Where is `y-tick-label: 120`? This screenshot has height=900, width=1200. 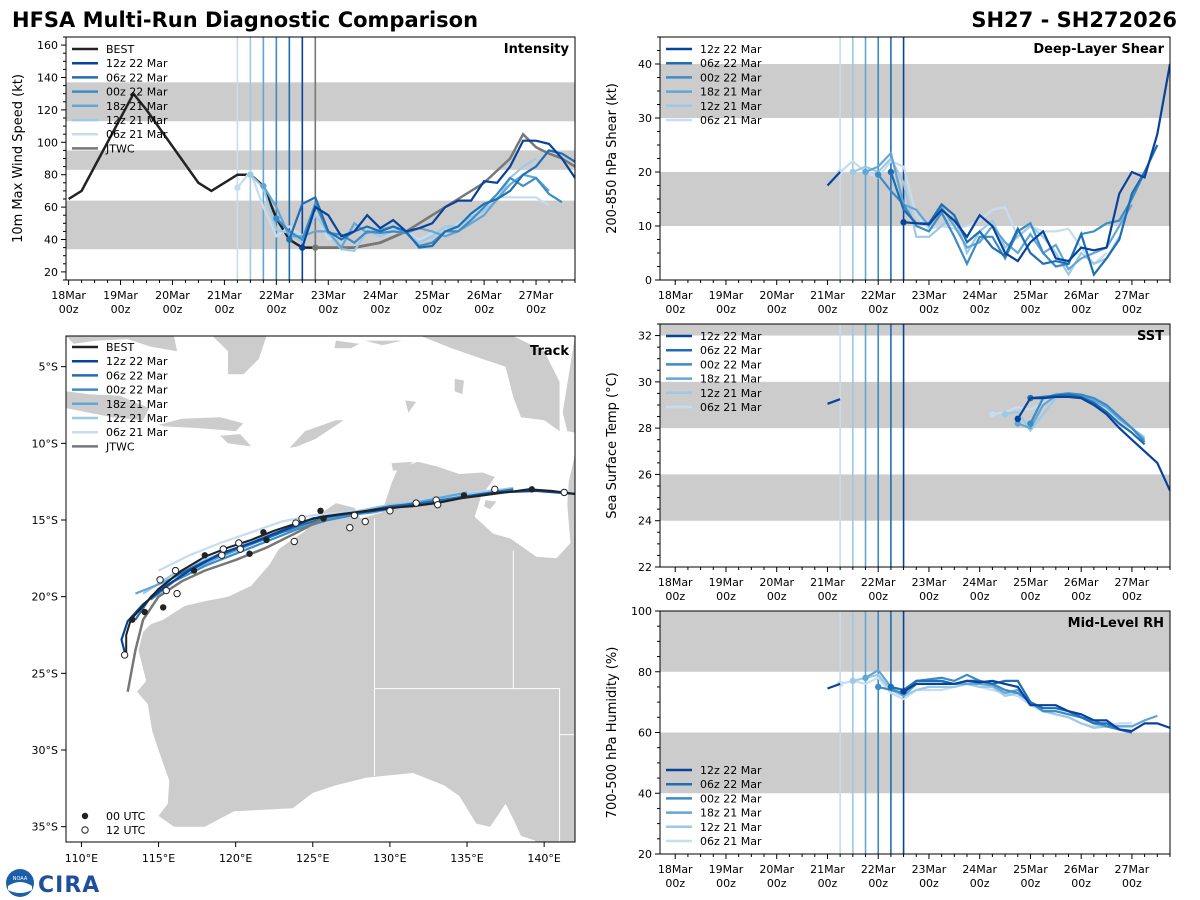
y-tick-label: 120 is located at coordinates (47, 110).